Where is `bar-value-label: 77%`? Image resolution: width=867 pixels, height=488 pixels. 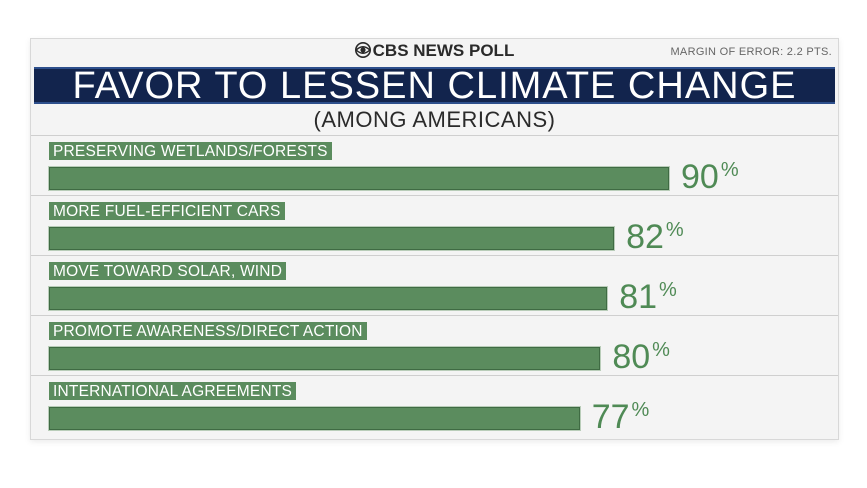 bar-value-label: 77% is located at coordinates (621, 417).